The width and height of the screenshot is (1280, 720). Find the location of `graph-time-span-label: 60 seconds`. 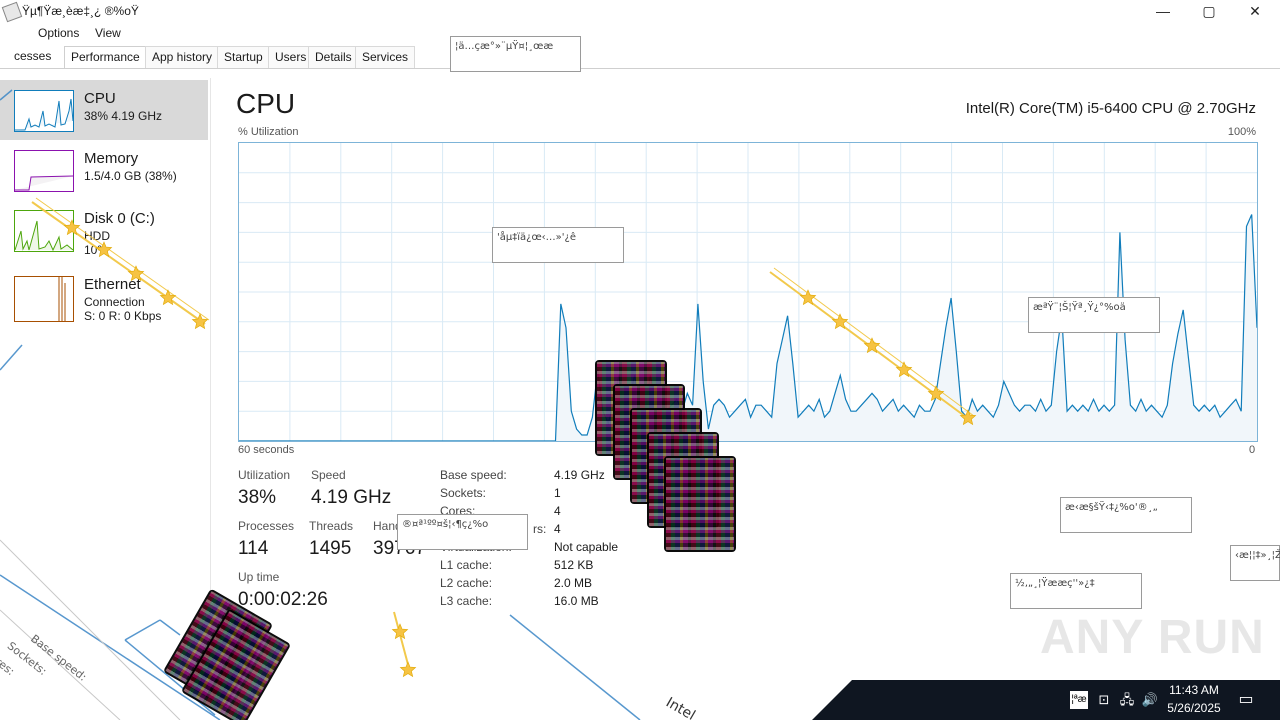

graph-time-span-label: 60 seconds is located at coordinates (266, 450).